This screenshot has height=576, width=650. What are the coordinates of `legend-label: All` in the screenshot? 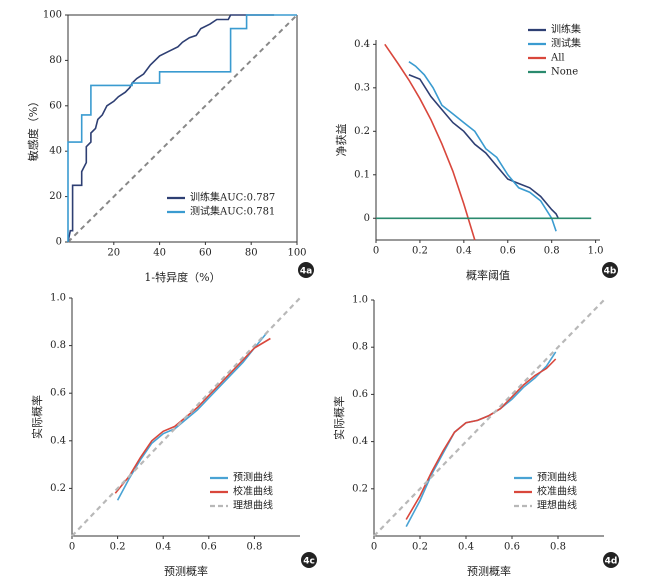 It's located at (557, 58).